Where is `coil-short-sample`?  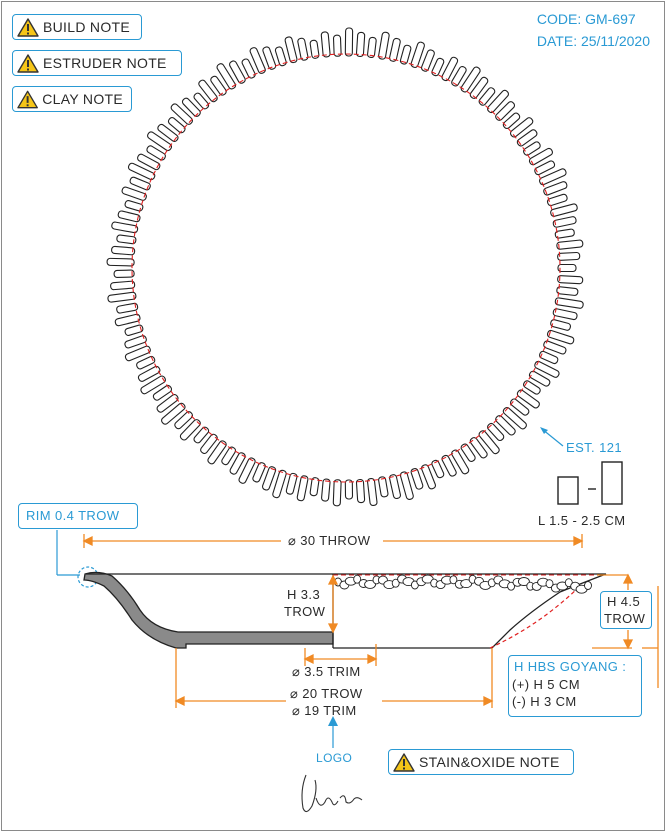
coil-short-sample is located at coordinates (568, 490).